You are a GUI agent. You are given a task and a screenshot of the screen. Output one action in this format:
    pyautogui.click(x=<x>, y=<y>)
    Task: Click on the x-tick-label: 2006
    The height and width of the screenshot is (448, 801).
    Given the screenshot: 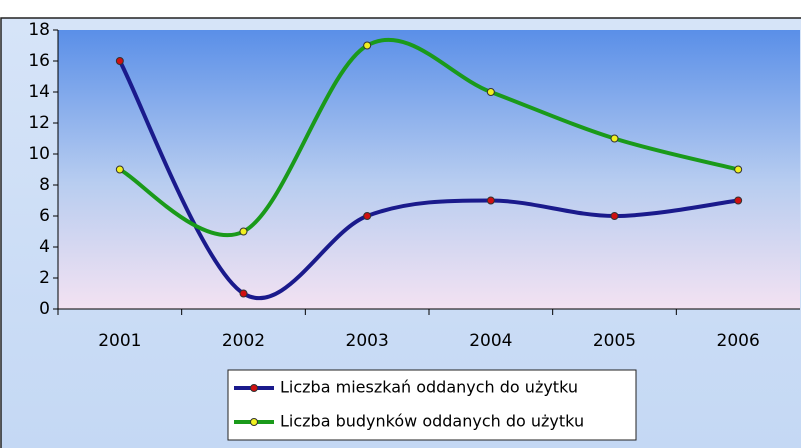 What is the action you would take?
    pyautogui.click(x=738, y=341)
    